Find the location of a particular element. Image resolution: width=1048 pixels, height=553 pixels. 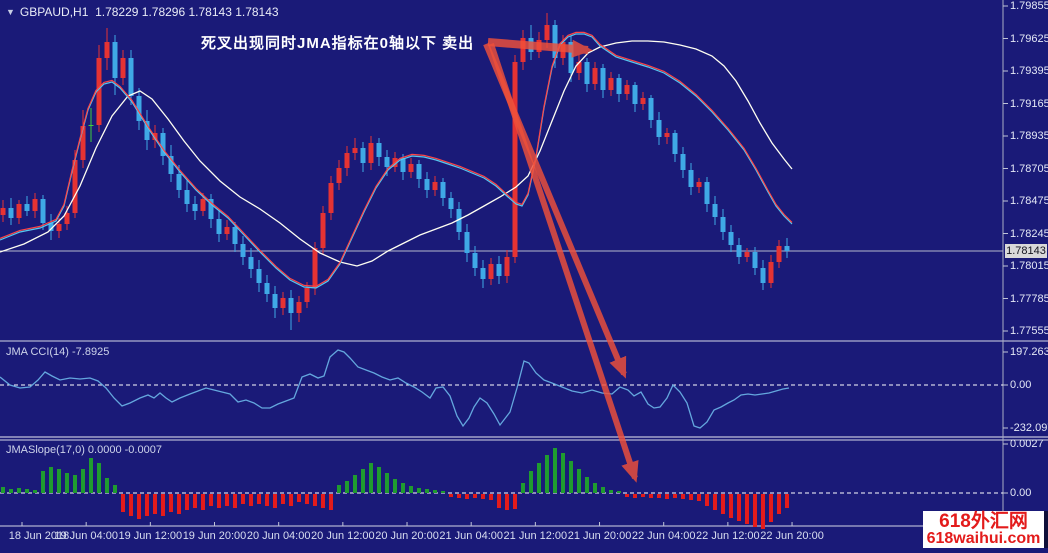

watermark-badge: 618外汇网 618waihui.com is located at coordinates (985, 529).